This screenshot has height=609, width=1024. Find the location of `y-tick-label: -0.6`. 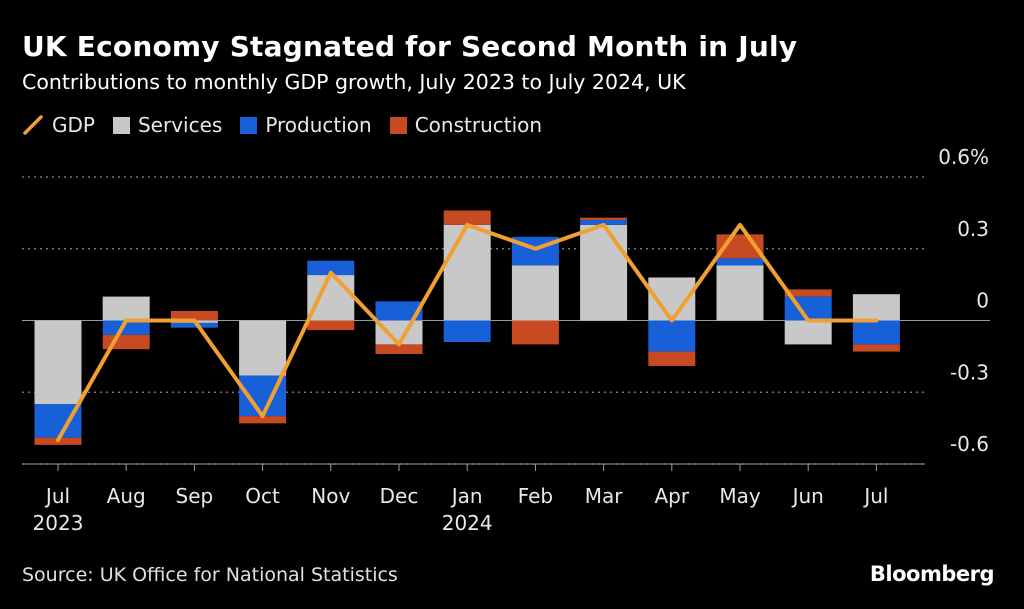

y-tick-label: -0.6 is located at coordinates (969, 444).